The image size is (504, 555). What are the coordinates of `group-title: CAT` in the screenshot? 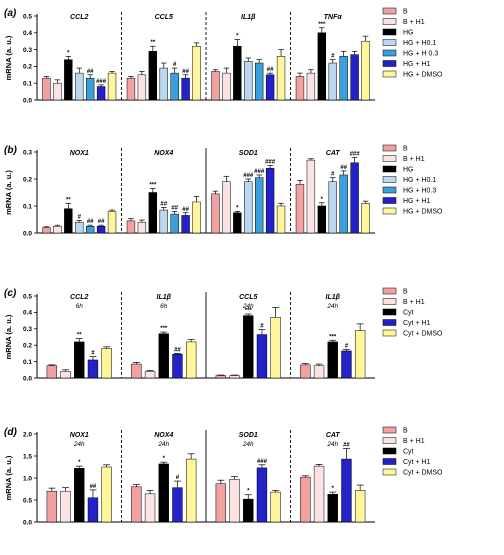 It's located at (333, 435).